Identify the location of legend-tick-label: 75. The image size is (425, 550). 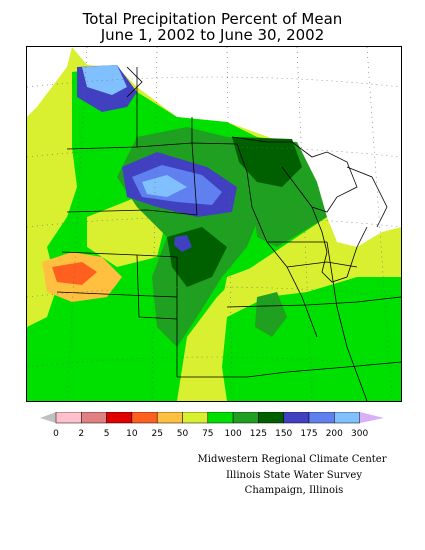
(207, 434).